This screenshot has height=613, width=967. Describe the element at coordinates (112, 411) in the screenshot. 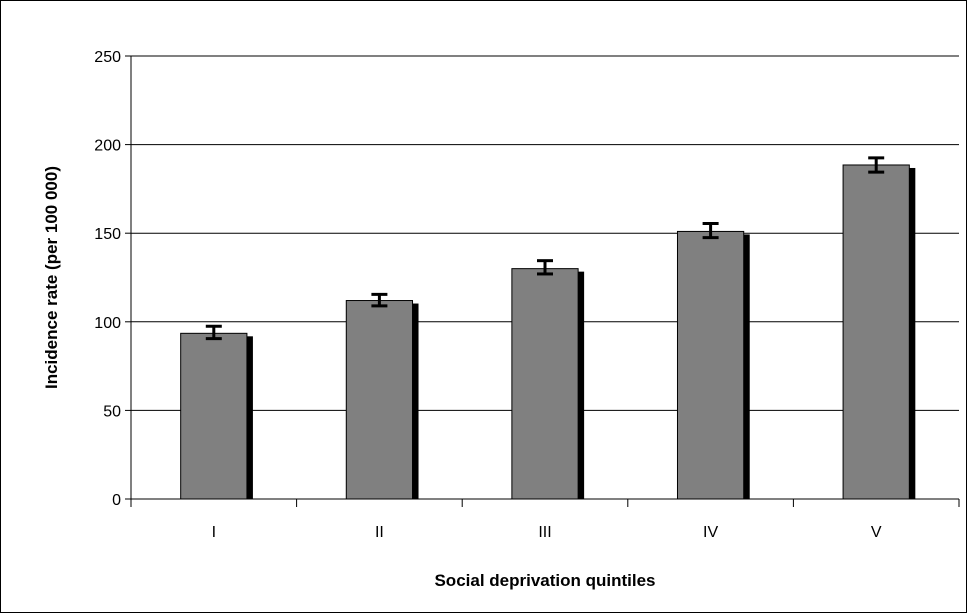

I see `y-tick-label: 50` at that location.